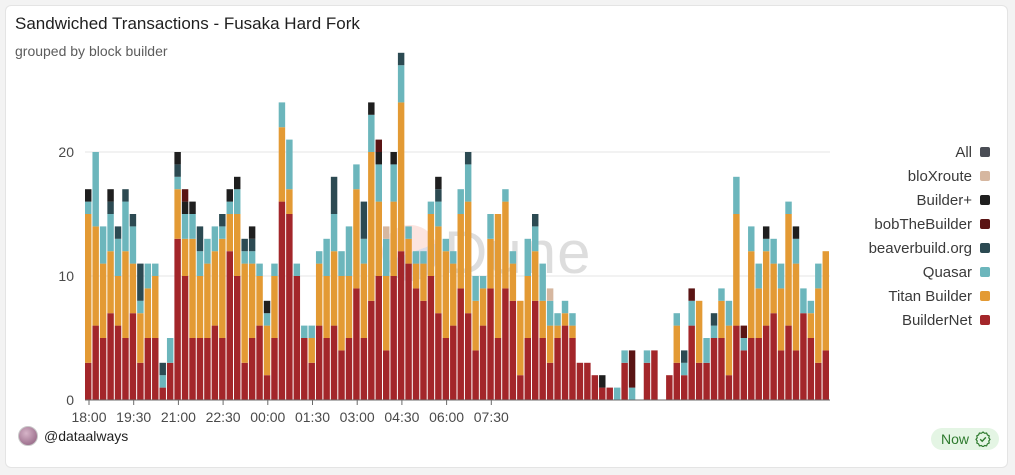  Describe the element at coordinates (929, 224) in the screenshot. I see `legend-item: bobTheBuilder` at that location.